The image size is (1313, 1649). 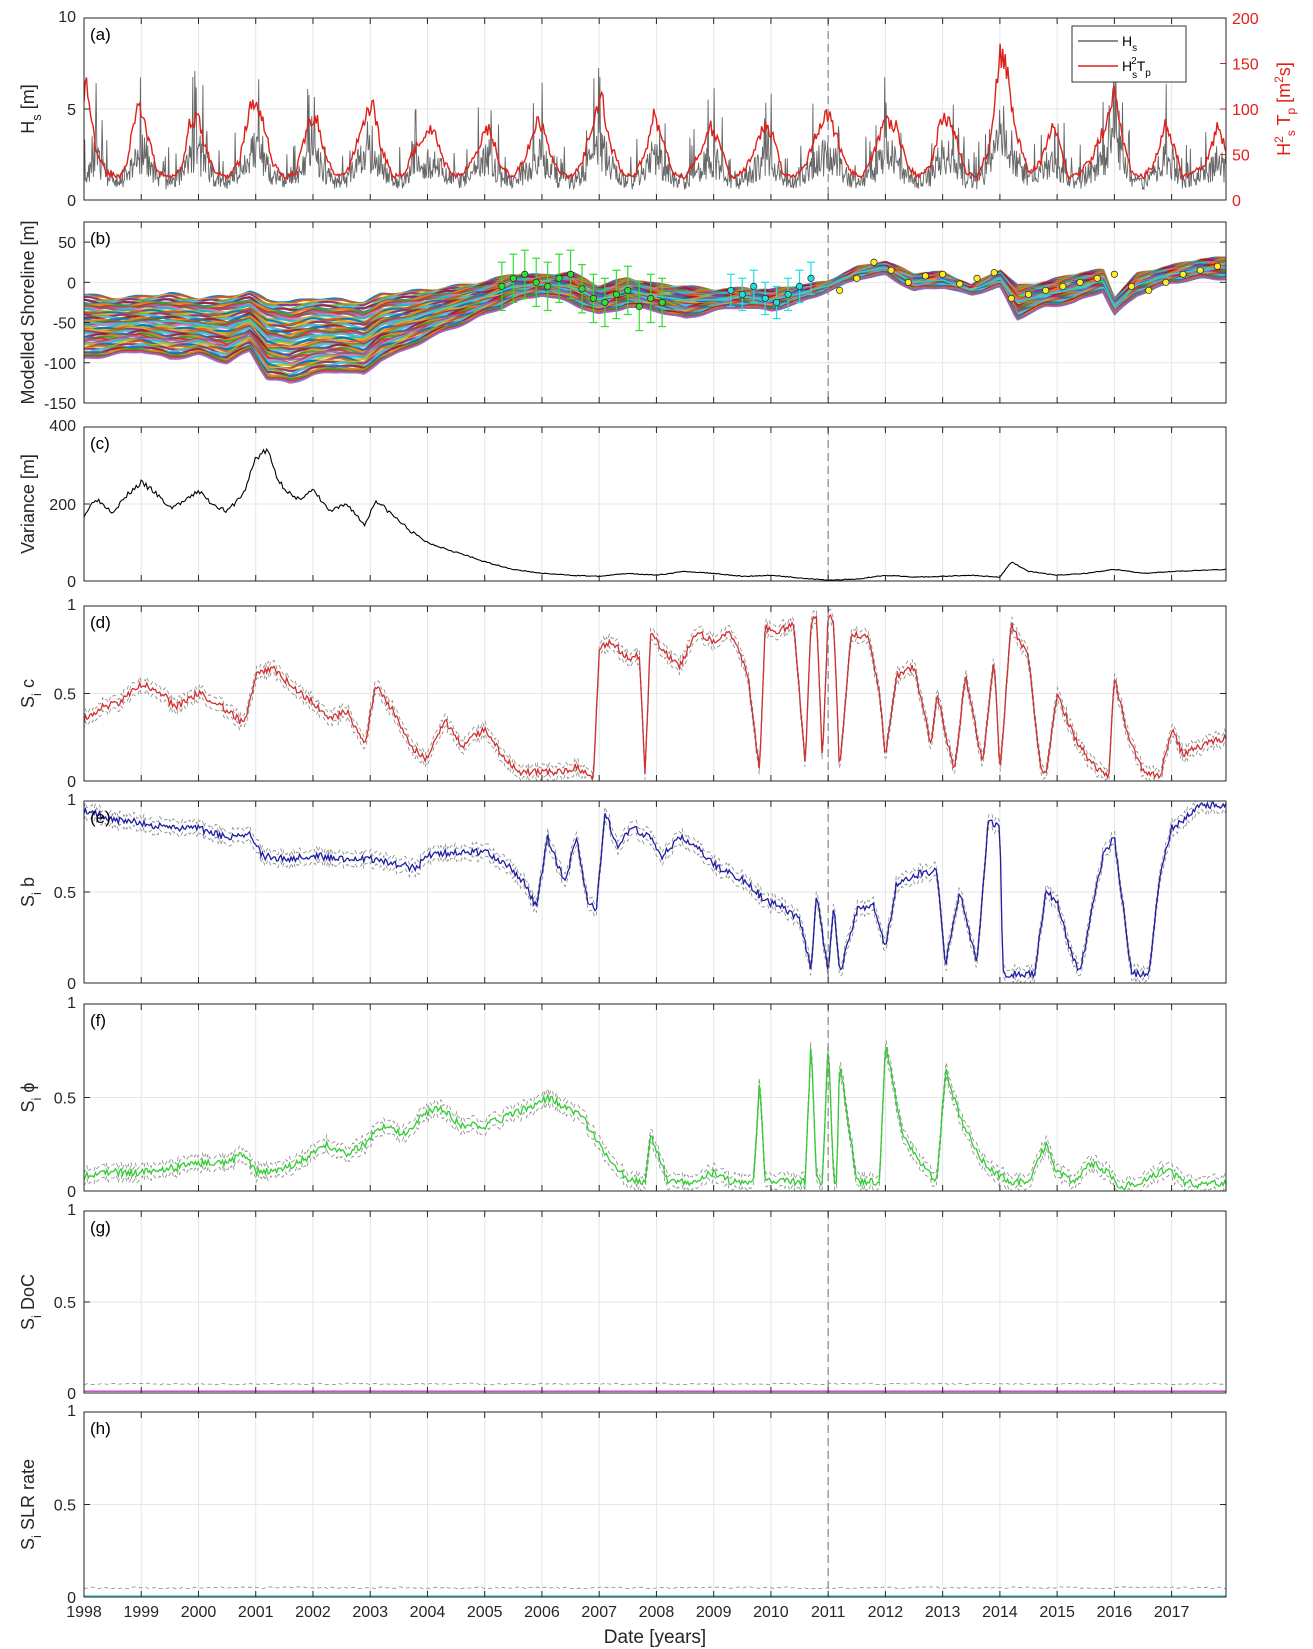 What do you see at coordinates (655, 514) in the screenshot?
I see `panel-c-plot` at bounding box center [655, 514].